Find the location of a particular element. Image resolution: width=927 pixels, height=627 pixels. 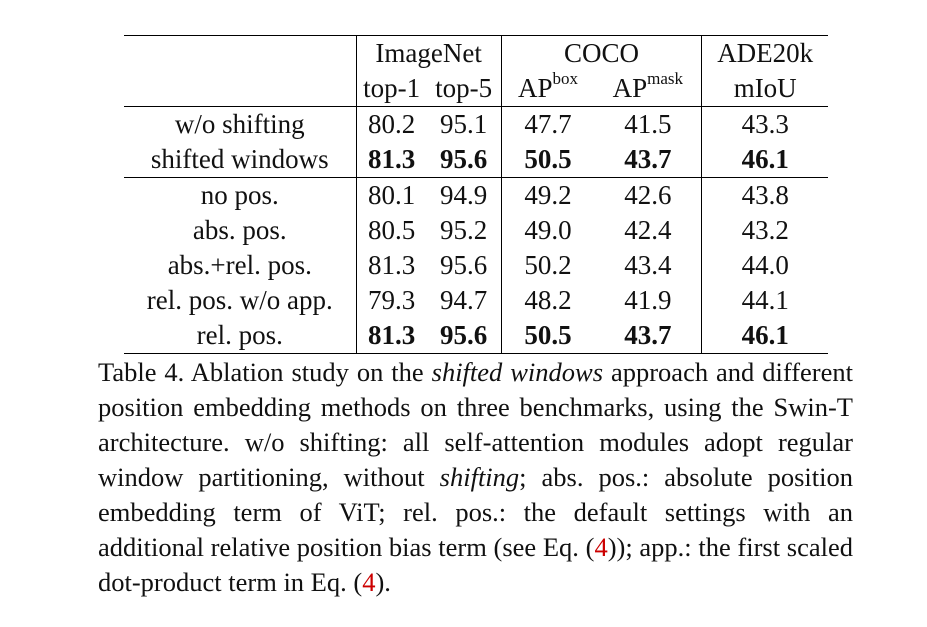

metric-value-cell: 42.6 is located at coordinates (648, 195).